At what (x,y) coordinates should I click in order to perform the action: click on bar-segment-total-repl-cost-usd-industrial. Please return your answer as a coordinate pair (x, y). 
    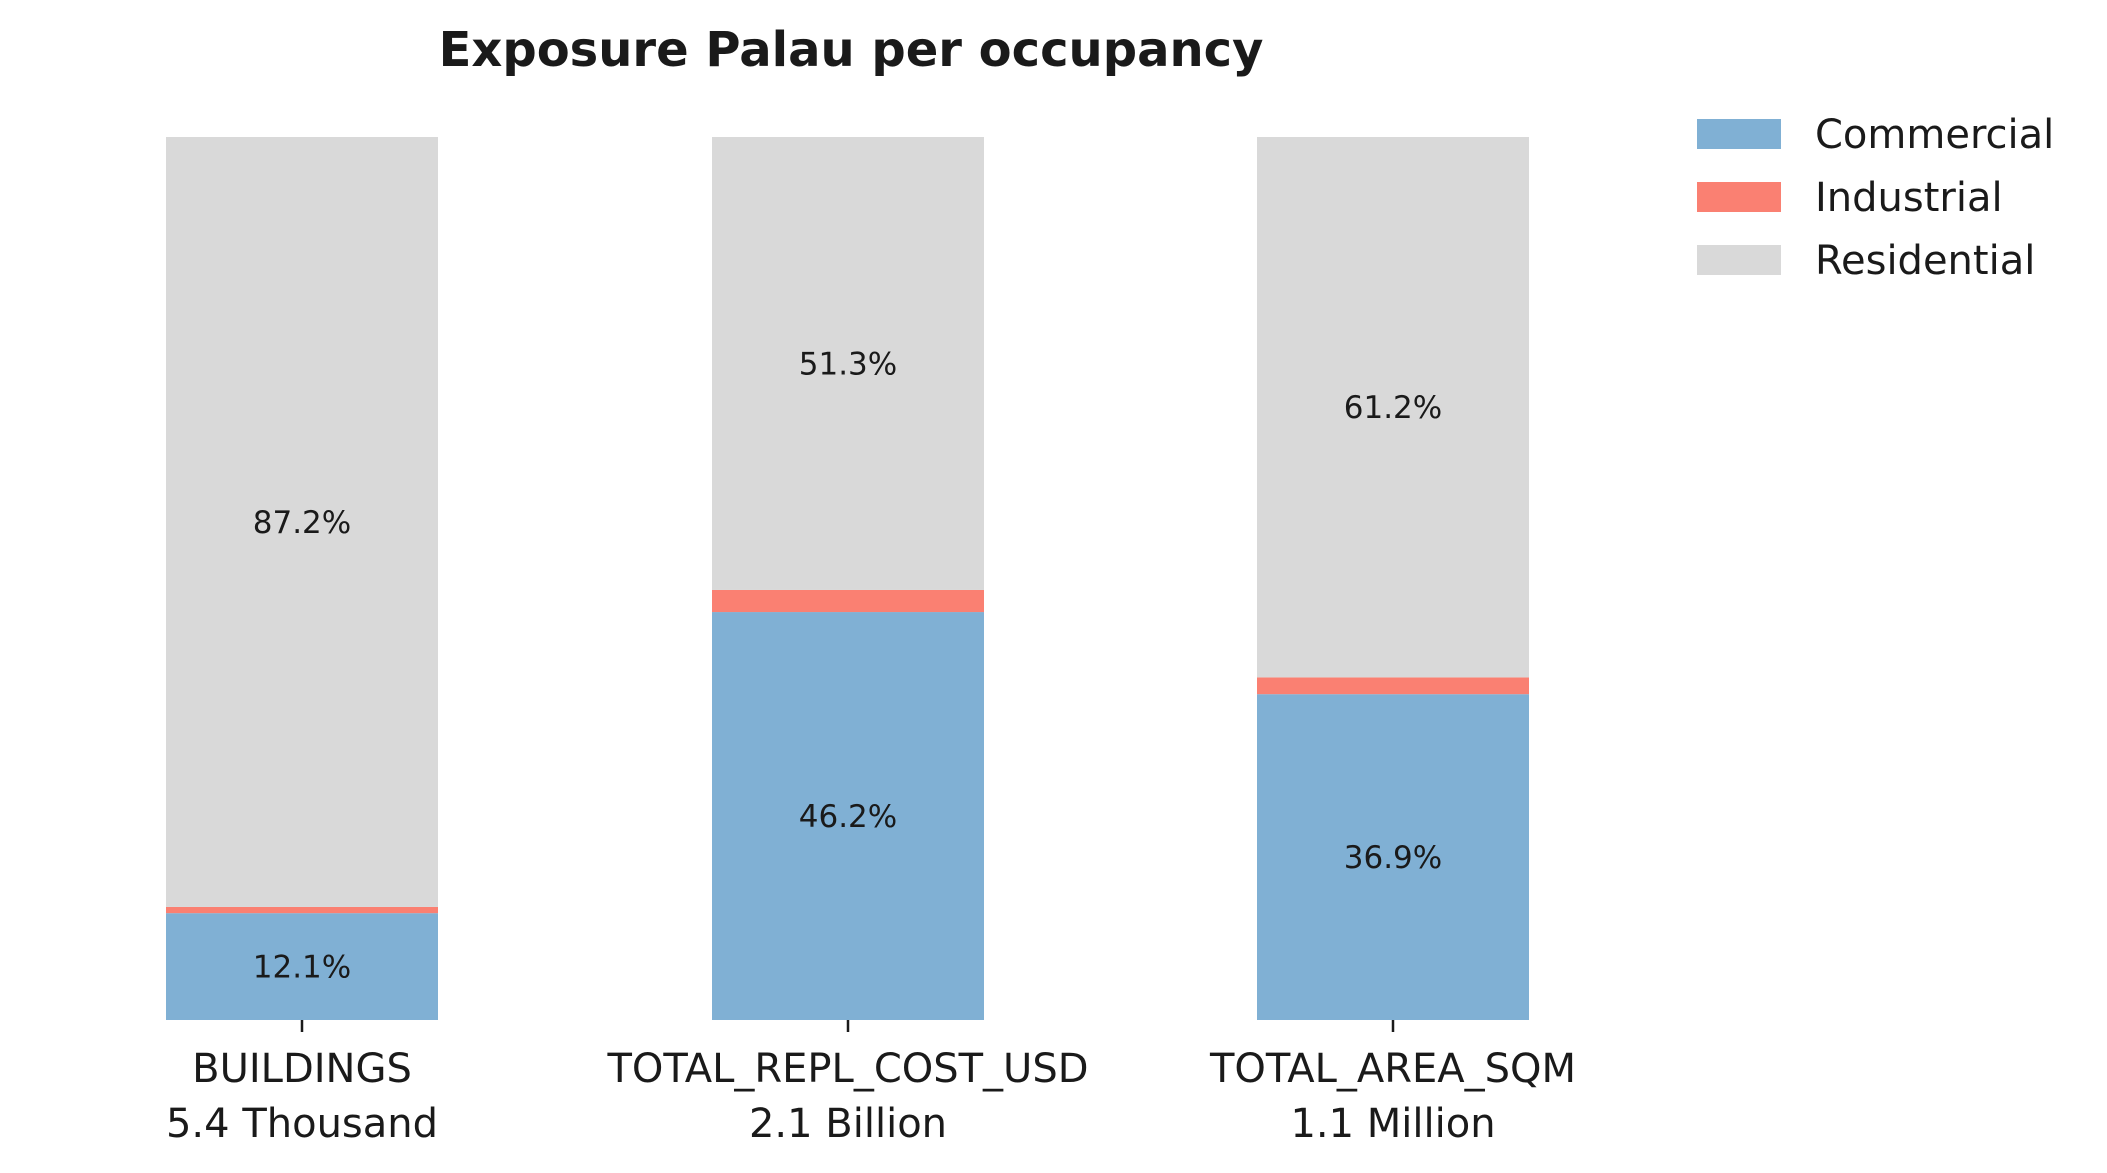
    Looking at the image, I should click on (848, 601).